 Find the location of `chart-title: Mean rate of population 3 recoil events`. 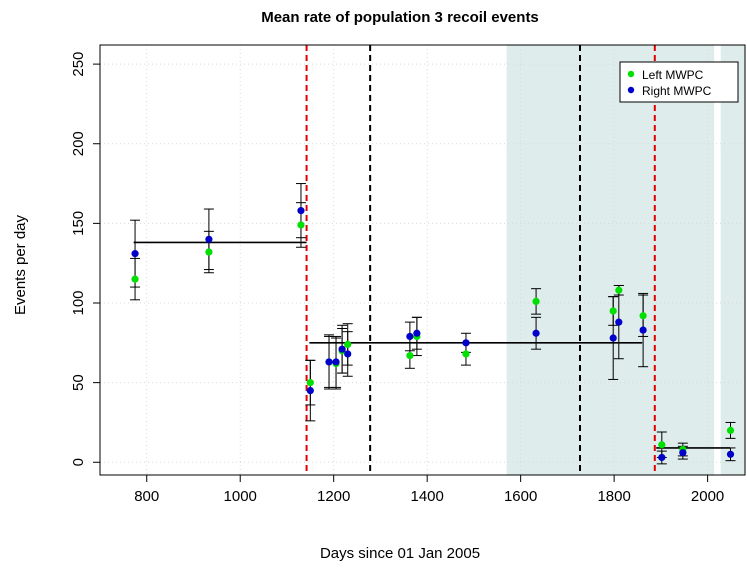

chart-title: Mean rate of population 3 recoil events is located at coordinates (400, 17).